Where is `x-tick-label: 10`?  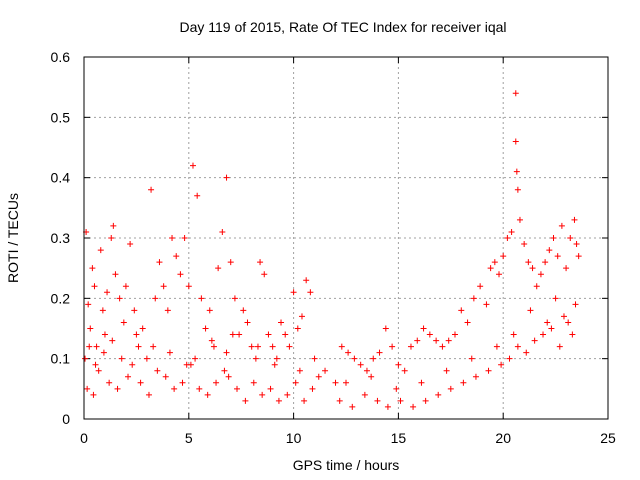 x-tick-label: 10 is located at coordinates (294, 438).